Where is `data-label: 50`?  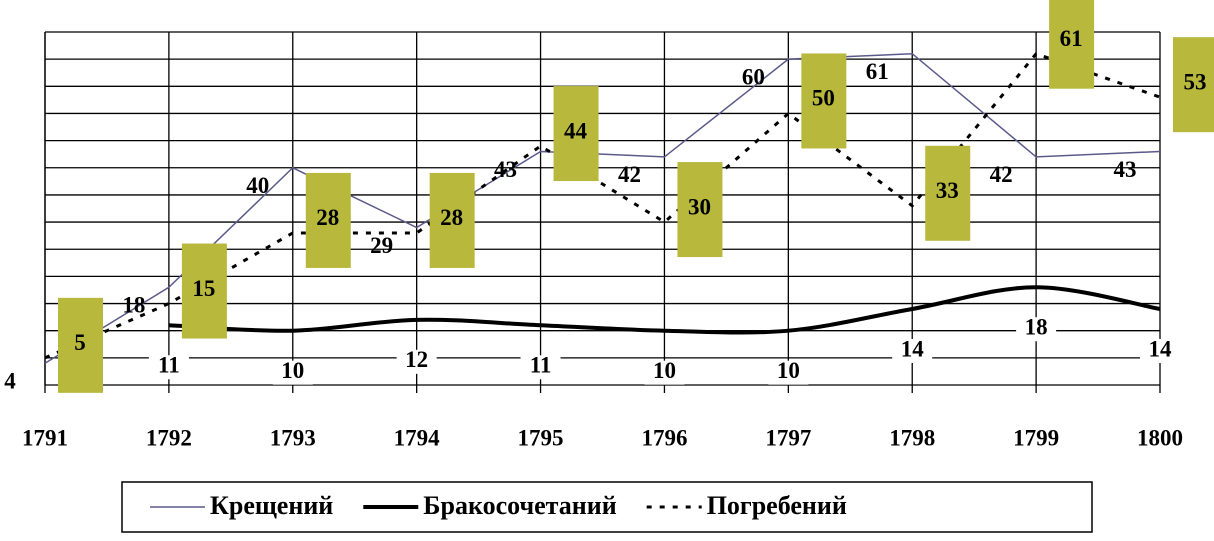 data-label: 50 is located at coordinates (823, 98).